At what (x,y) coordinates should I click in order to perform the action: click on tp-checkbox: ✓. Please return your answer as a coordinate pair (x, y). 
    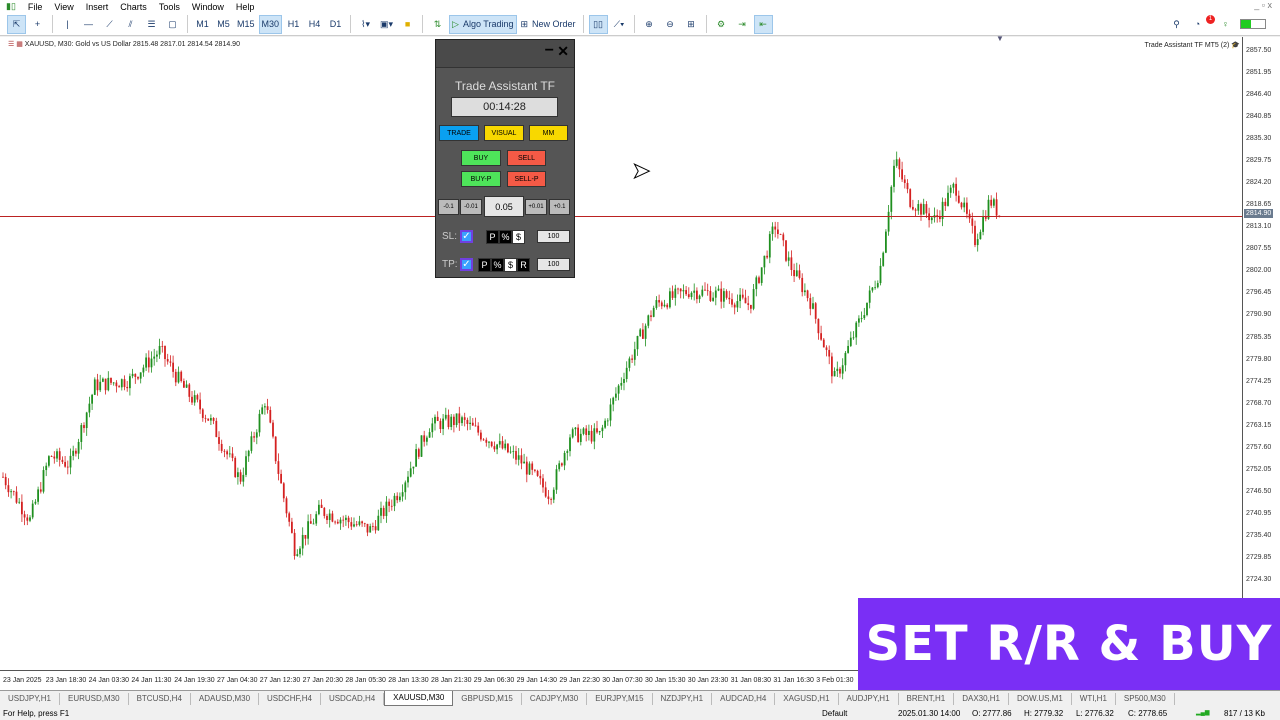
    Looking at the image, I should click on (466, 264).